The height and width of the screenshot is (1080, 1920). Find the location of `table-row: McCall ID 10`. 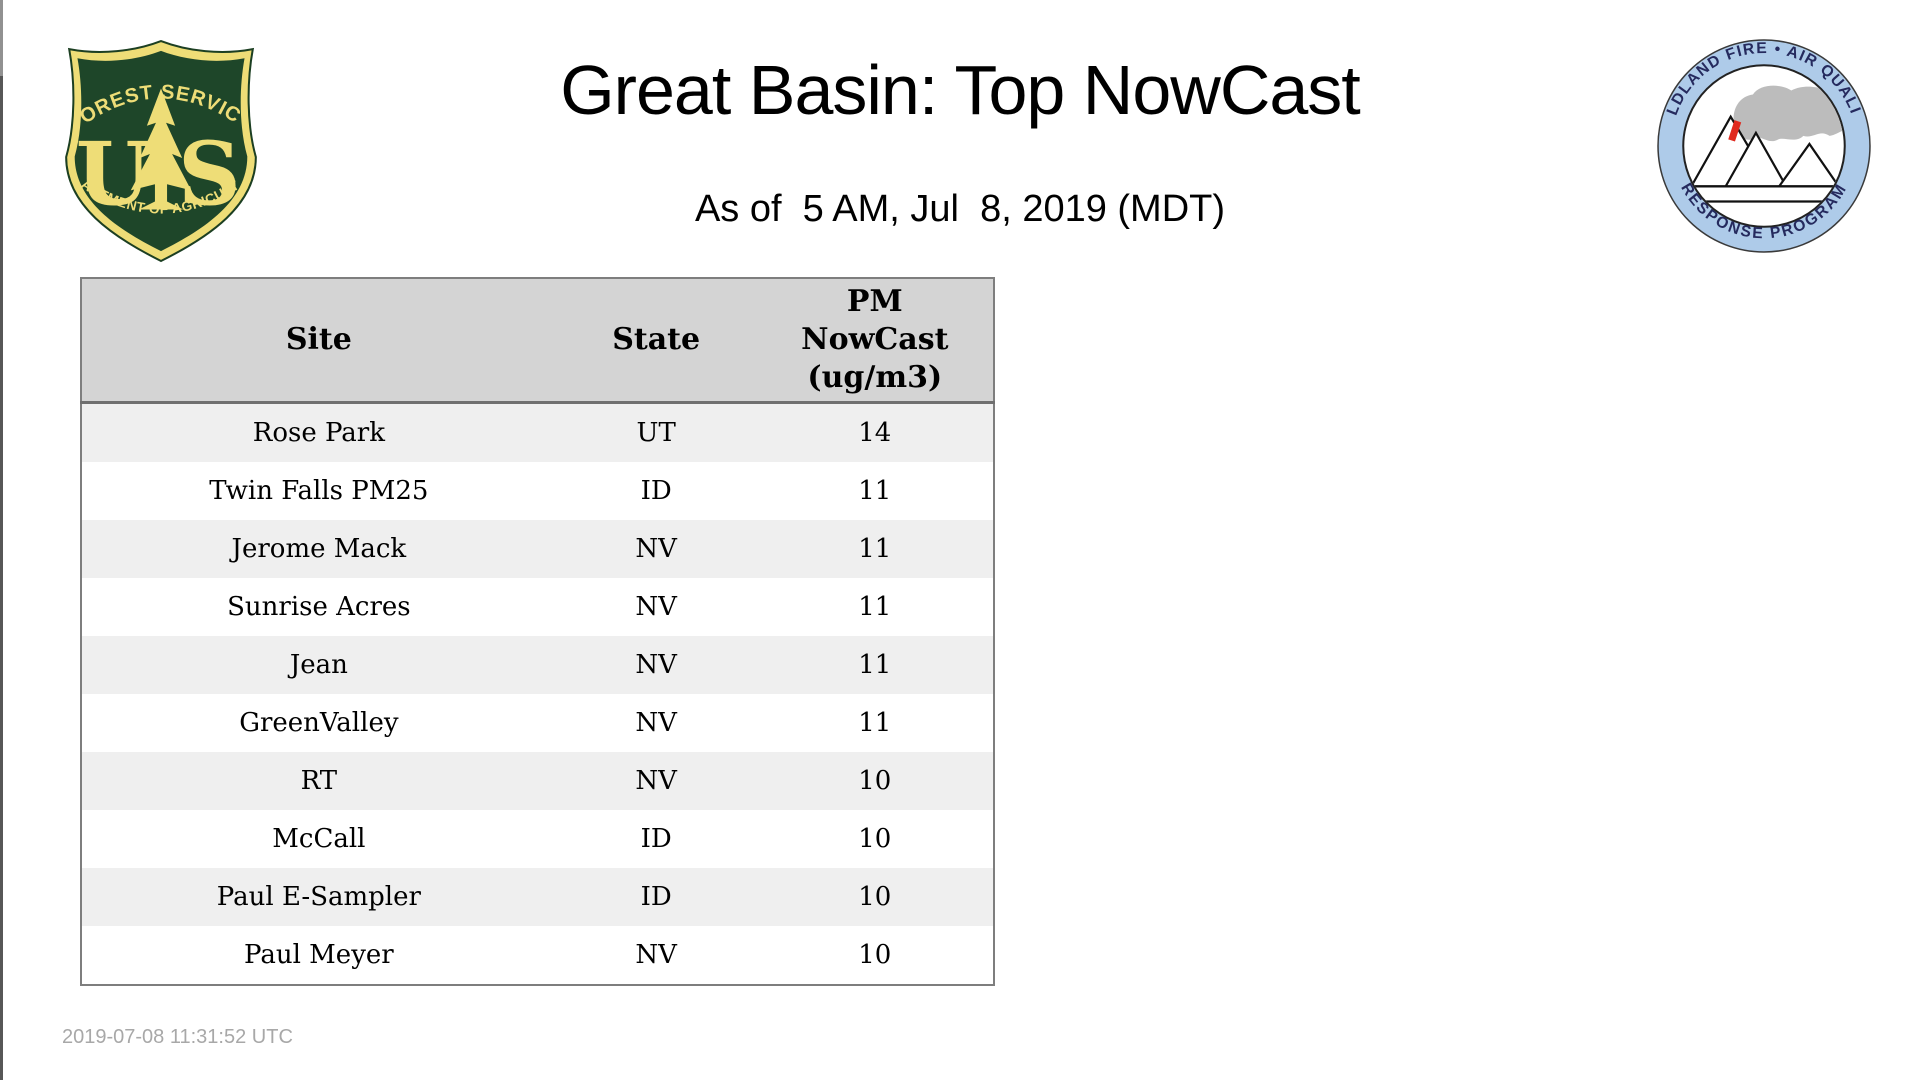

table-row: McCall ID 10 is located at coordinates (537, 839).